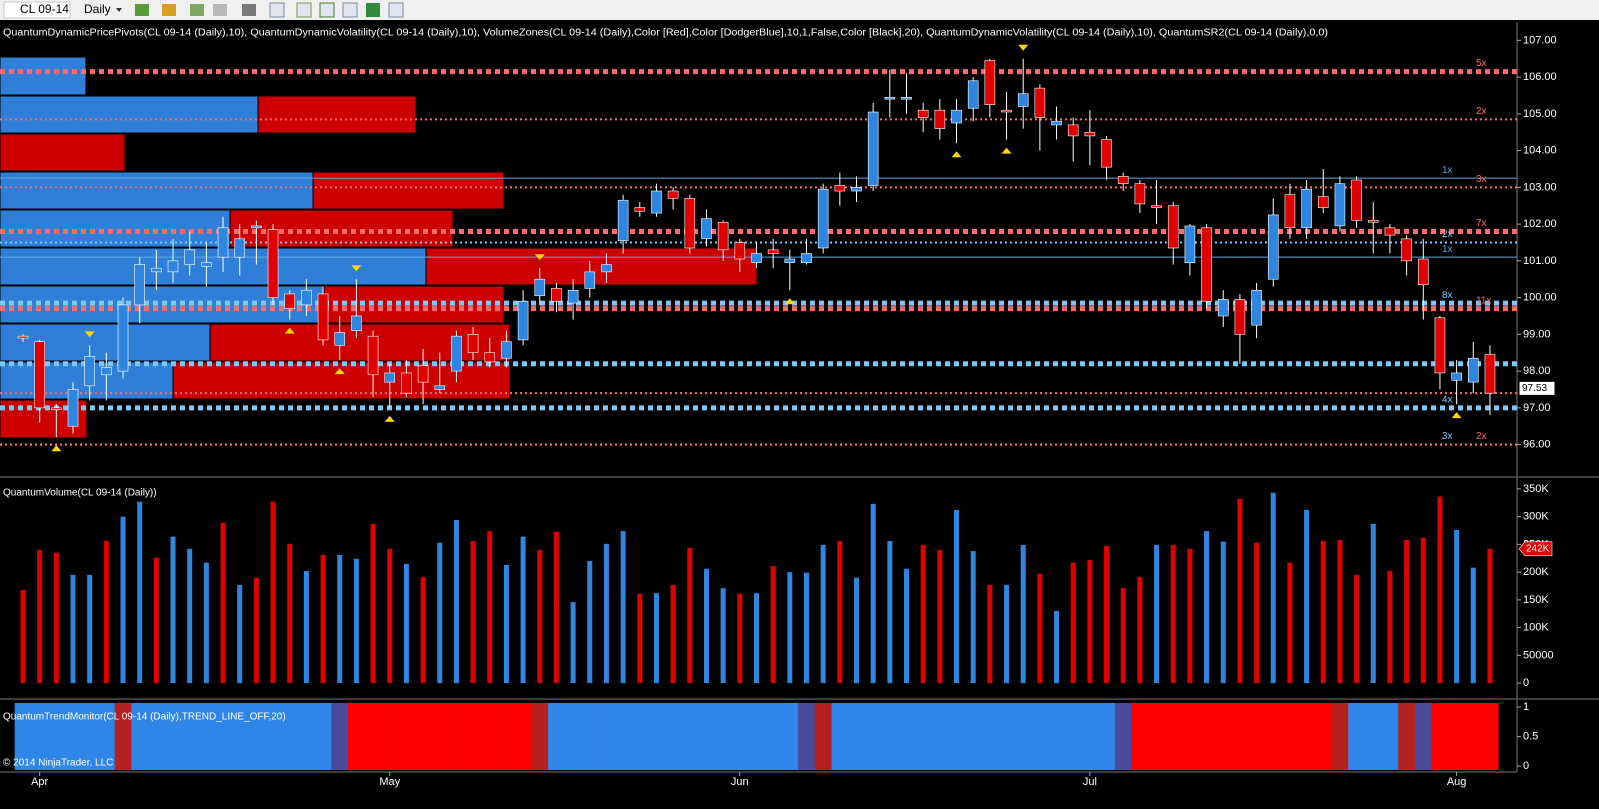  I want to click on y-tick-label: 96.00, so click(1537, 445).